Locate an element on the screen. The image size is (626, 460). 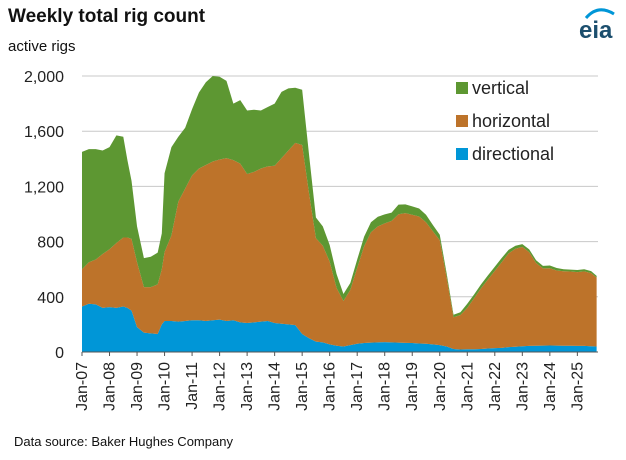
x-tick-label: Jan-20 is located at coordinates (440, 386).